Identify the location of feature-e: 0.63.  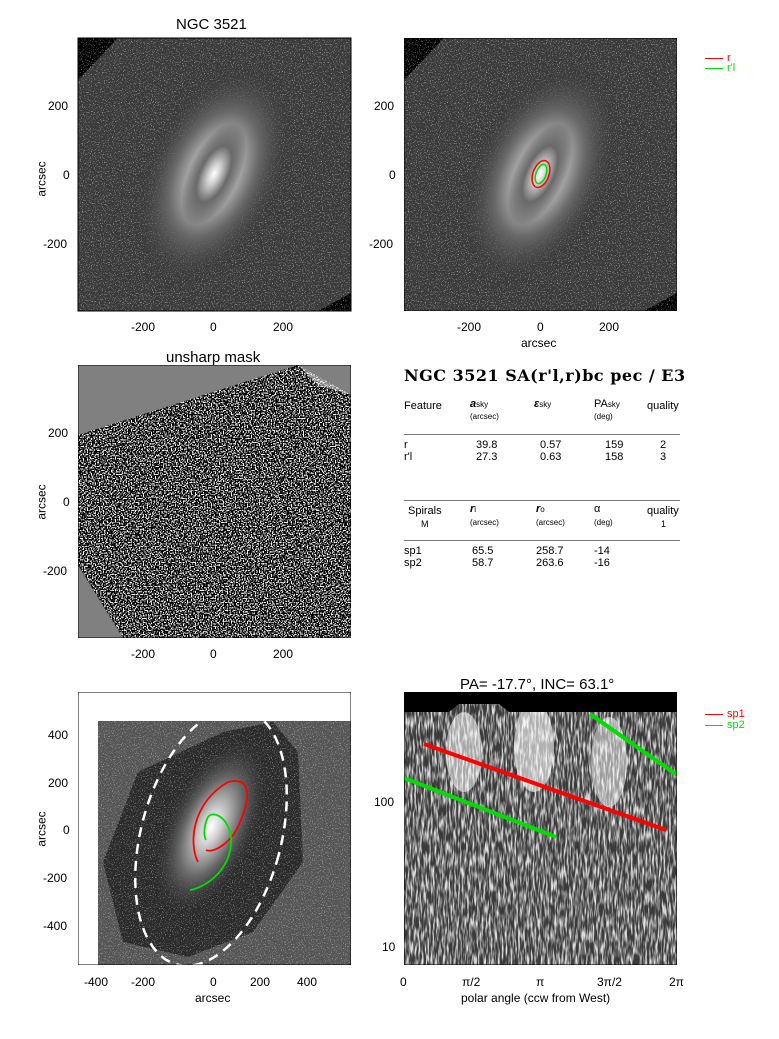
(551, 457).